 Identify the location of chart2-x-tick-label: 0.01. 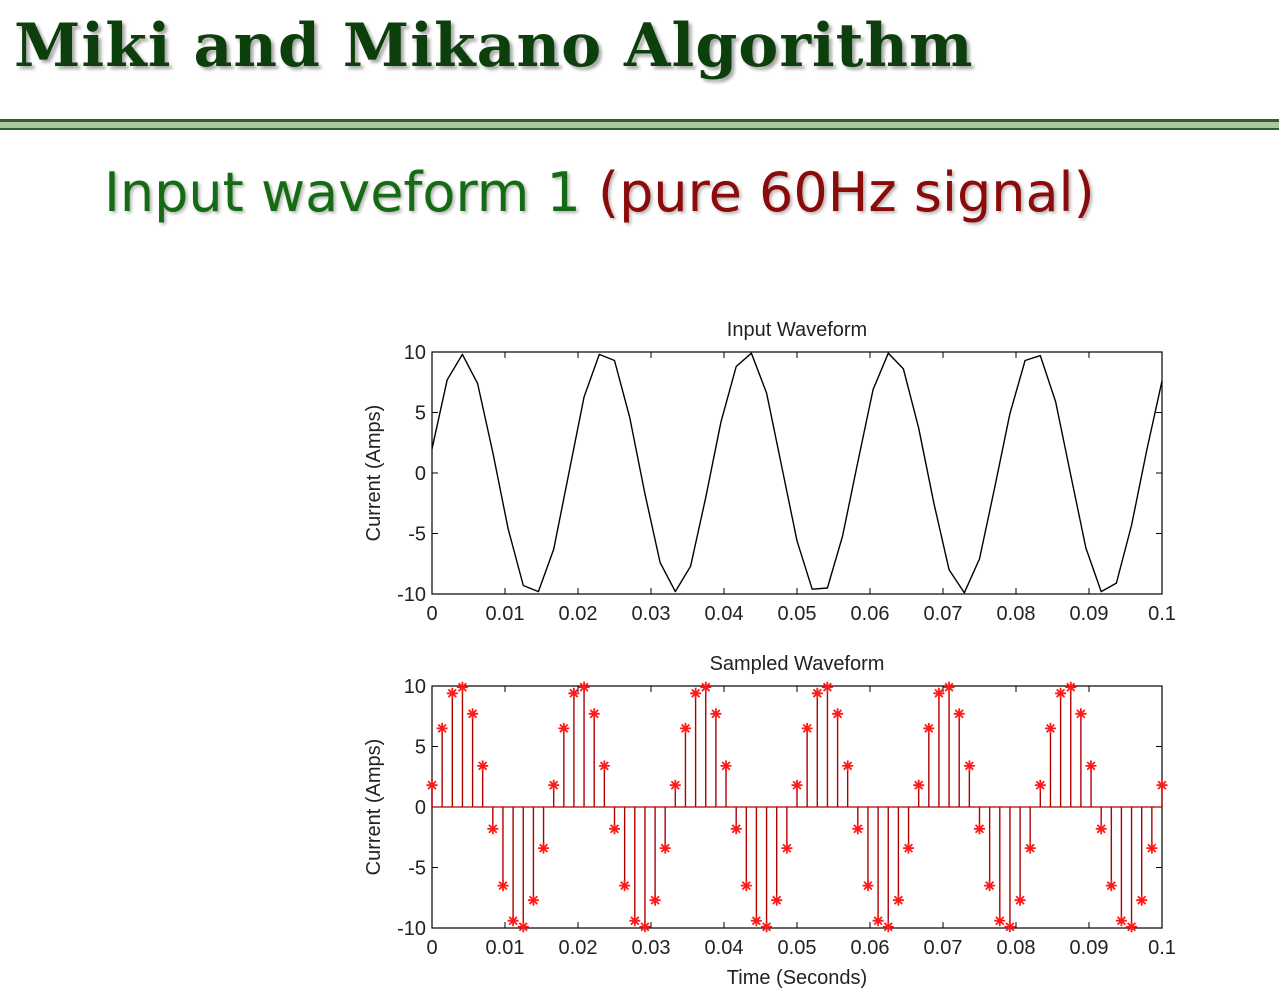
(505, 948).